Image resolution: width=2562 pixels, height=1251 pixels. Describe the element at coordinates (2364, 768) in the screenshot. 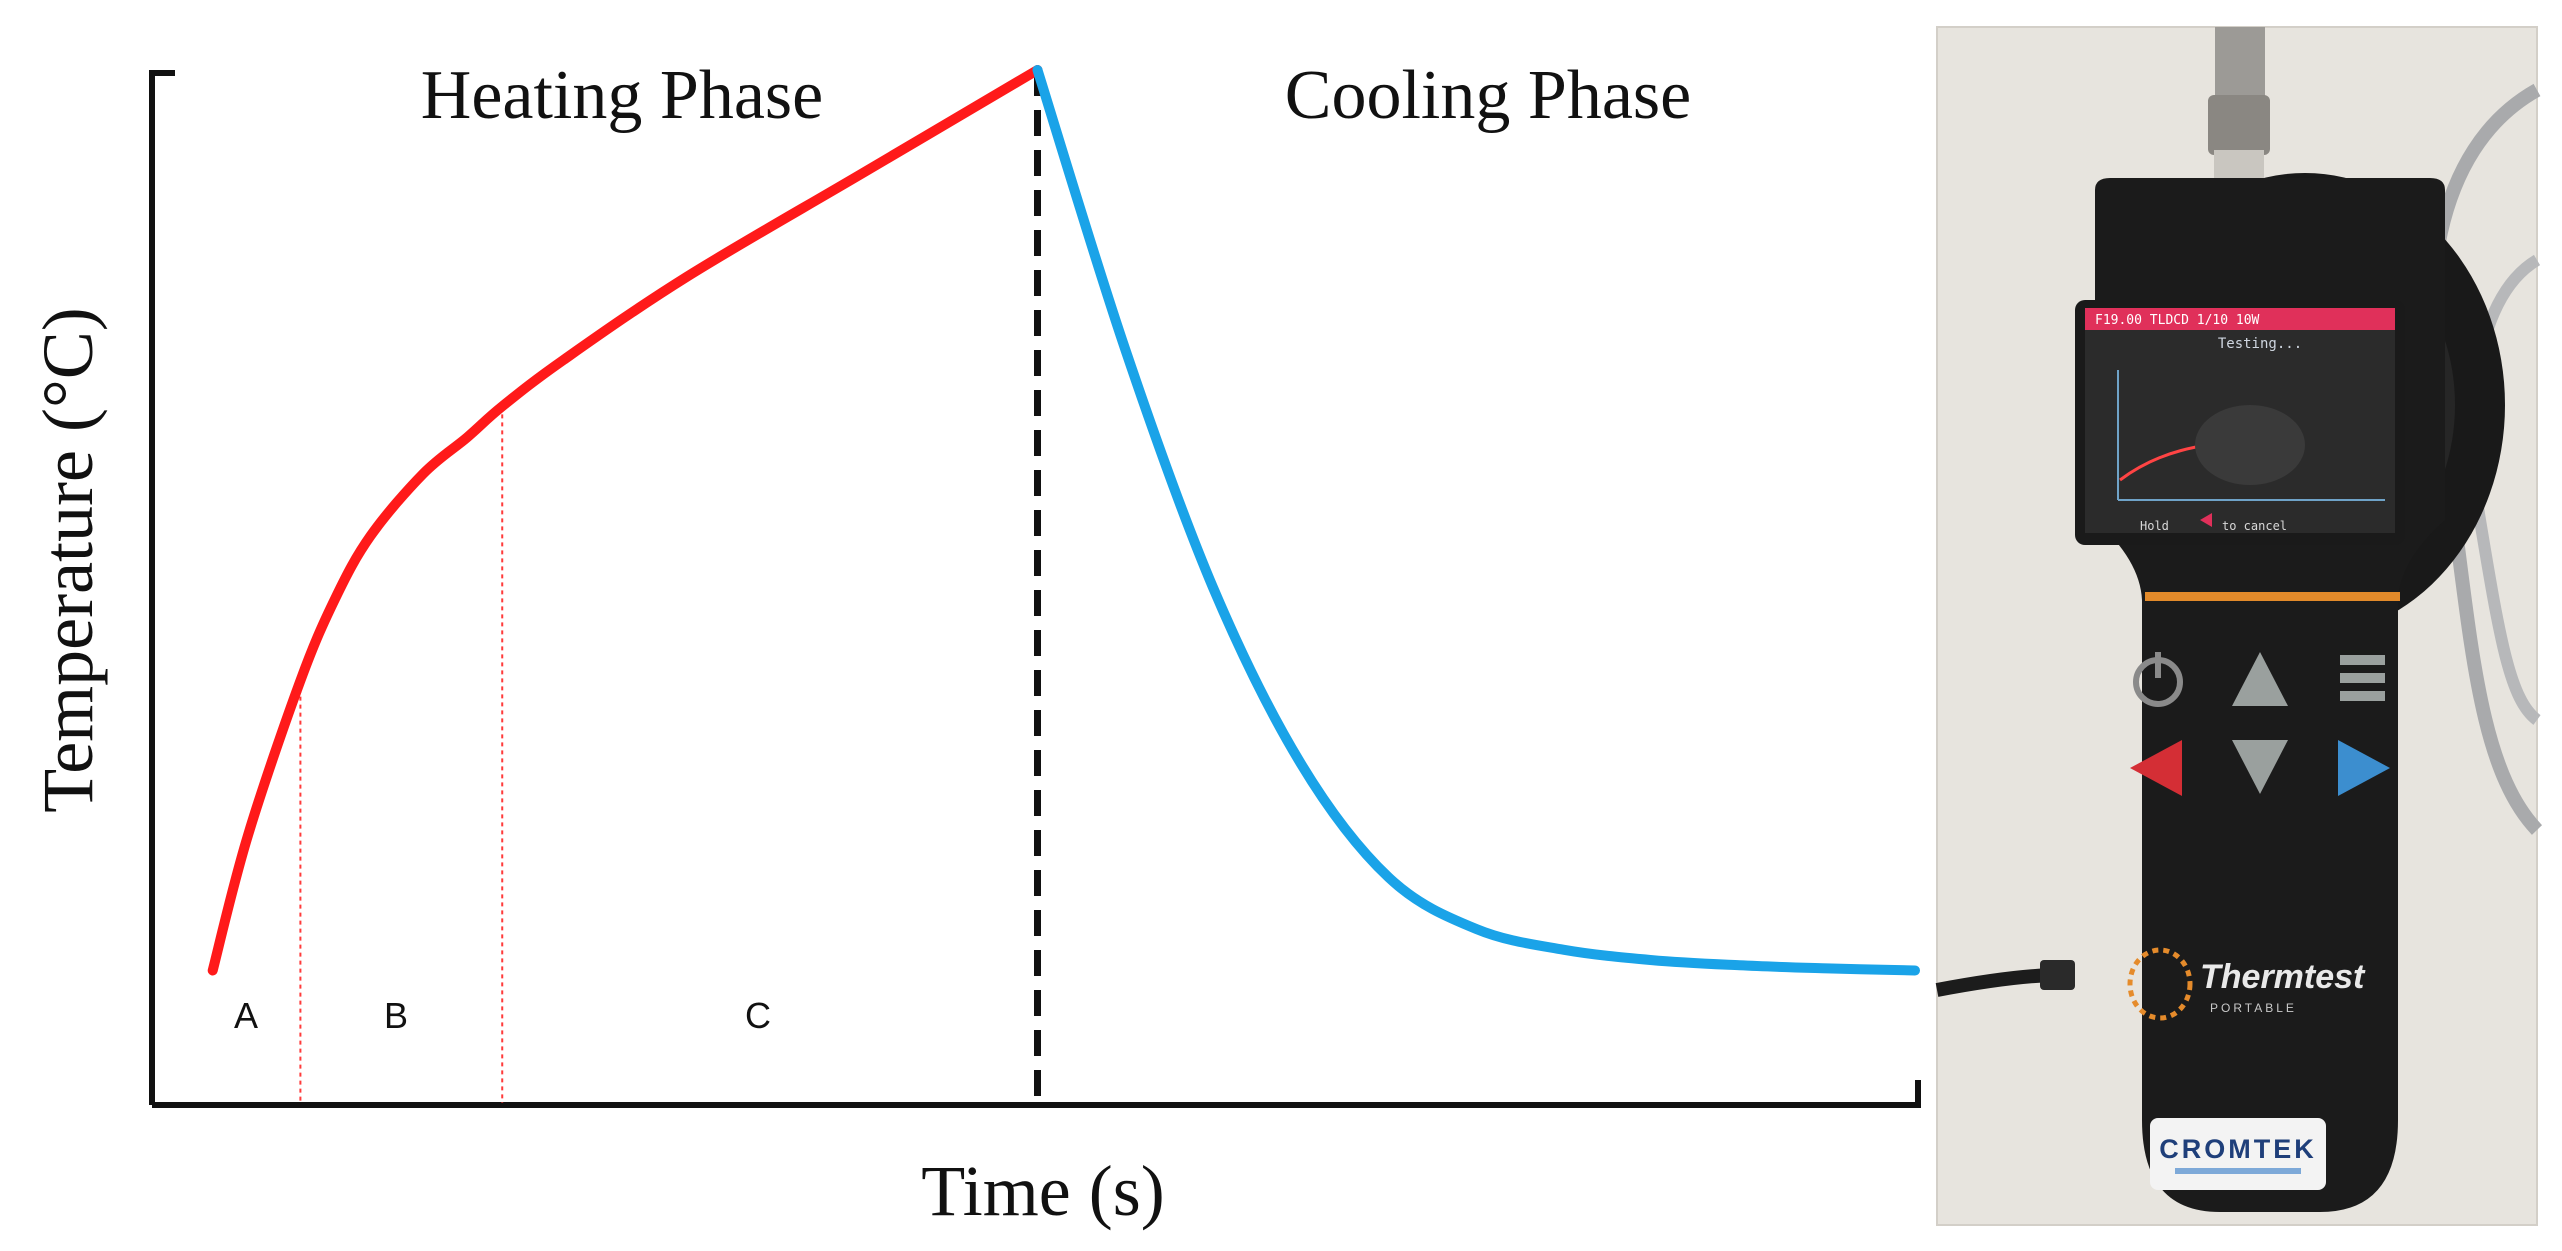

I see `right-arrow-icon` at that location.